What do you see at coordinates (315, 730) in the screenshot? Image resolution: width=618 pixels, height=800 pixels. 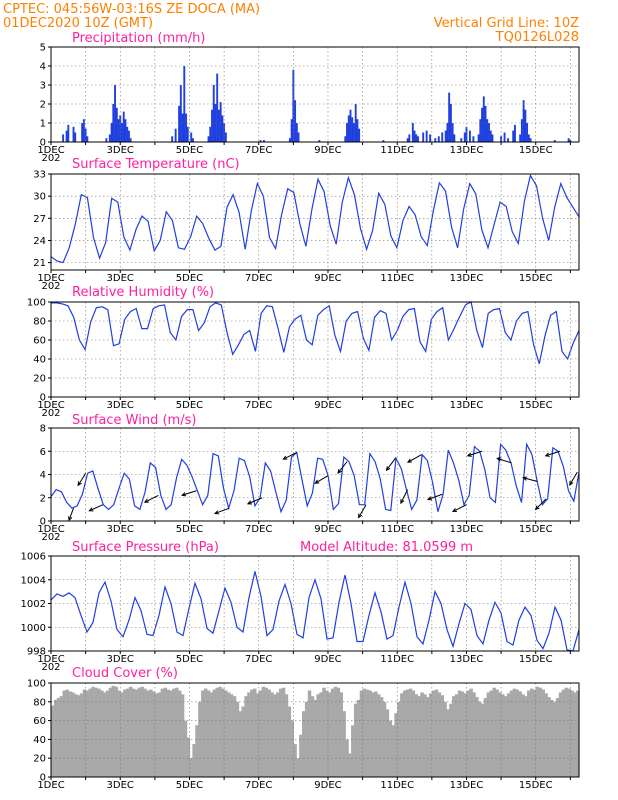 I see `cloud-frame` at bounding box center [315, 730].